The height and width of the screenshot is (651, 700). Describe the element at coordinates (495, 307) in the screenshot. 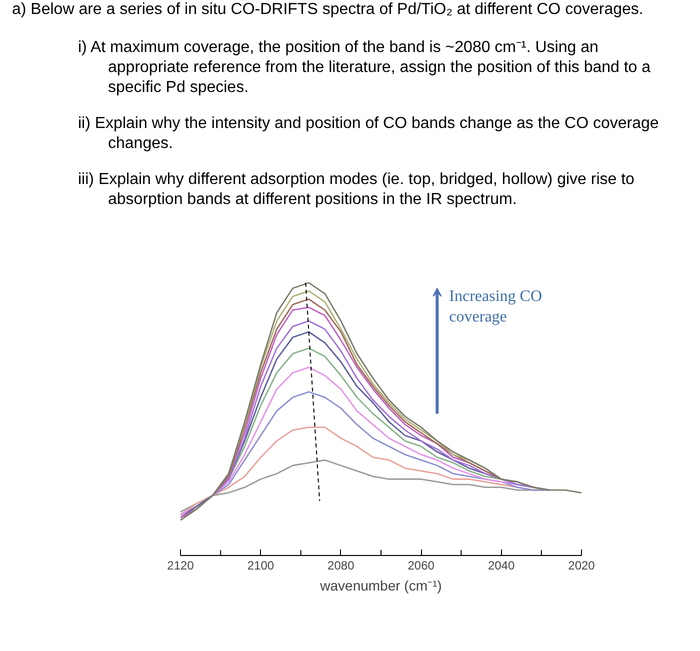

I see `annotation: Increasing CO coverage` at that location.